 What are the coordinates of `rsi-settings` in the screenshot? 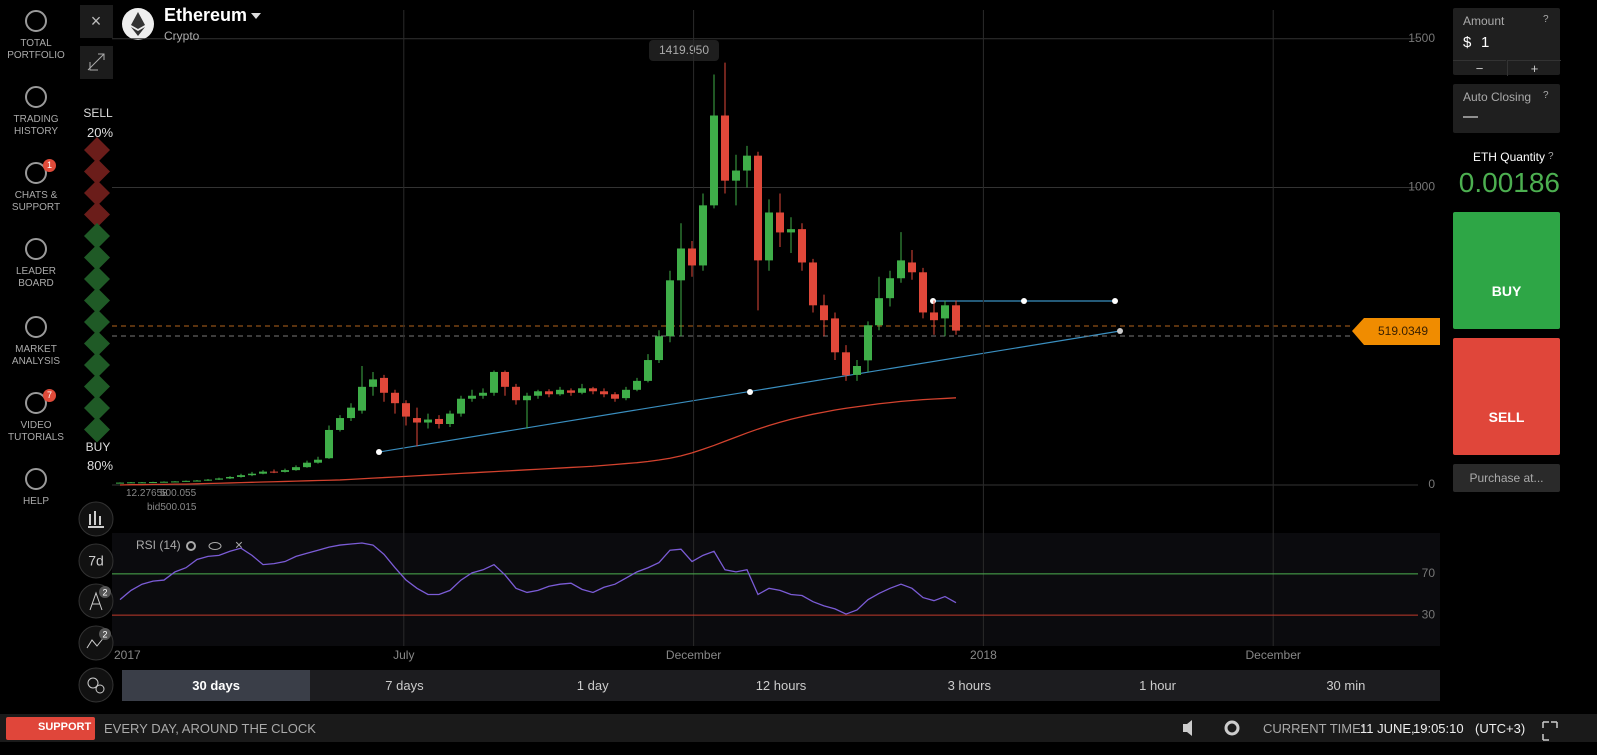 It's located at (191, 546).